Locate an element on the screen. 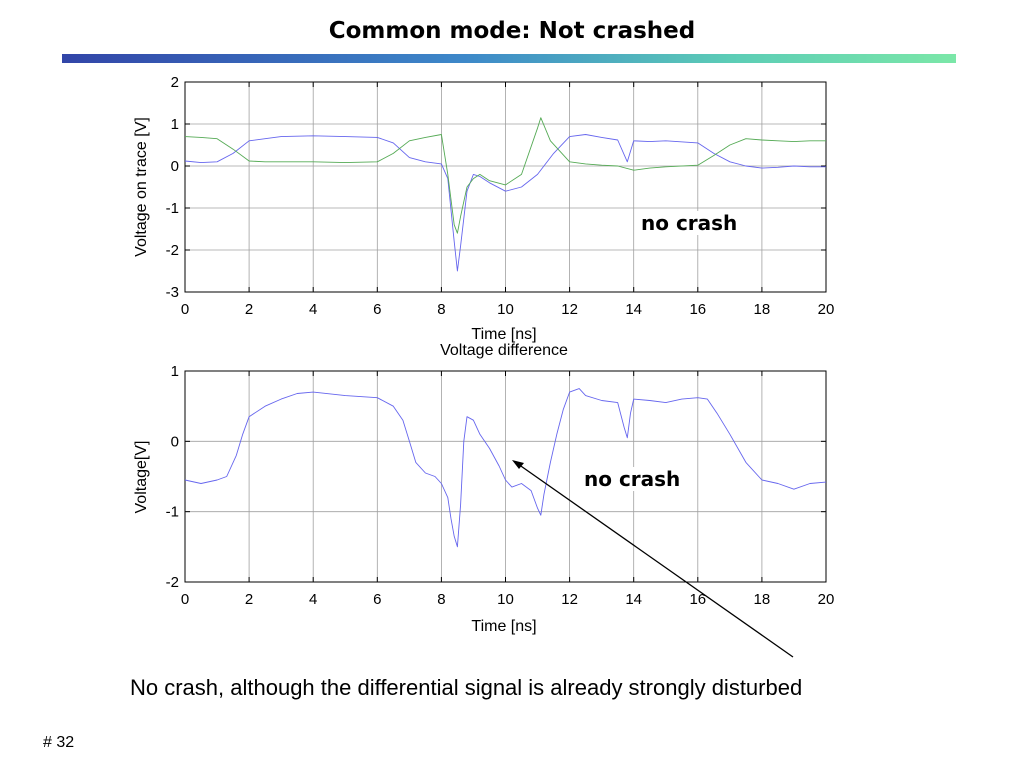 The image size is (1024, 768). slide-title: Common mode: Not crashed is located at coordinates (512, 31).